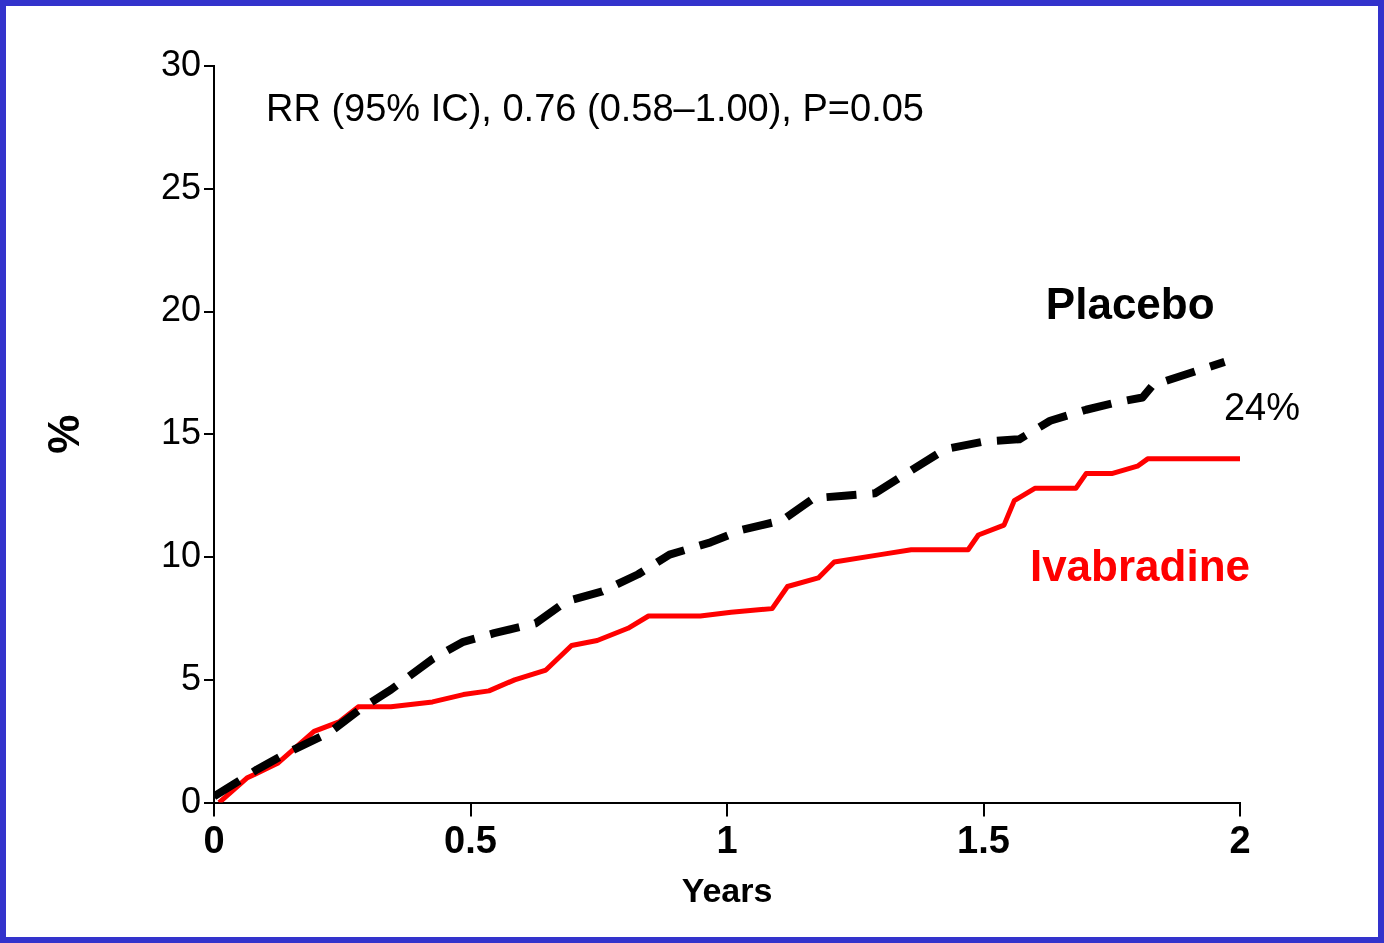 The width and height of the screenshot is (1384, 943). I want to click on y-tick-label: 10, so click(180, 554).